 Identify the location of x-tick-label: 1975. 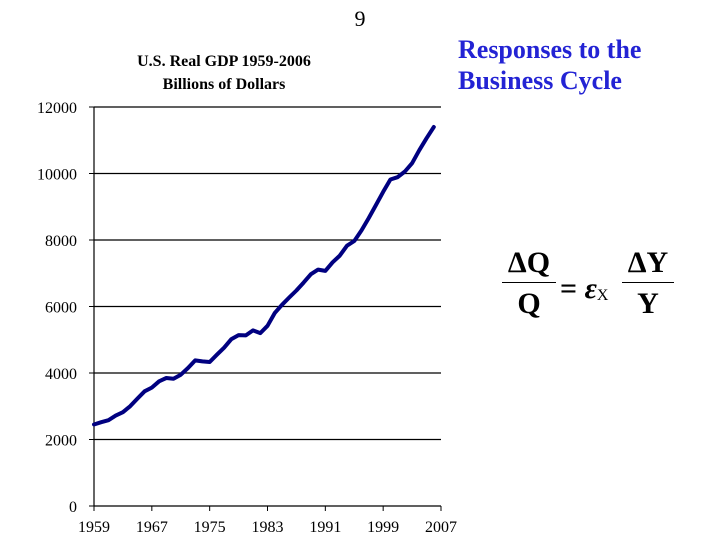
(210, 527).